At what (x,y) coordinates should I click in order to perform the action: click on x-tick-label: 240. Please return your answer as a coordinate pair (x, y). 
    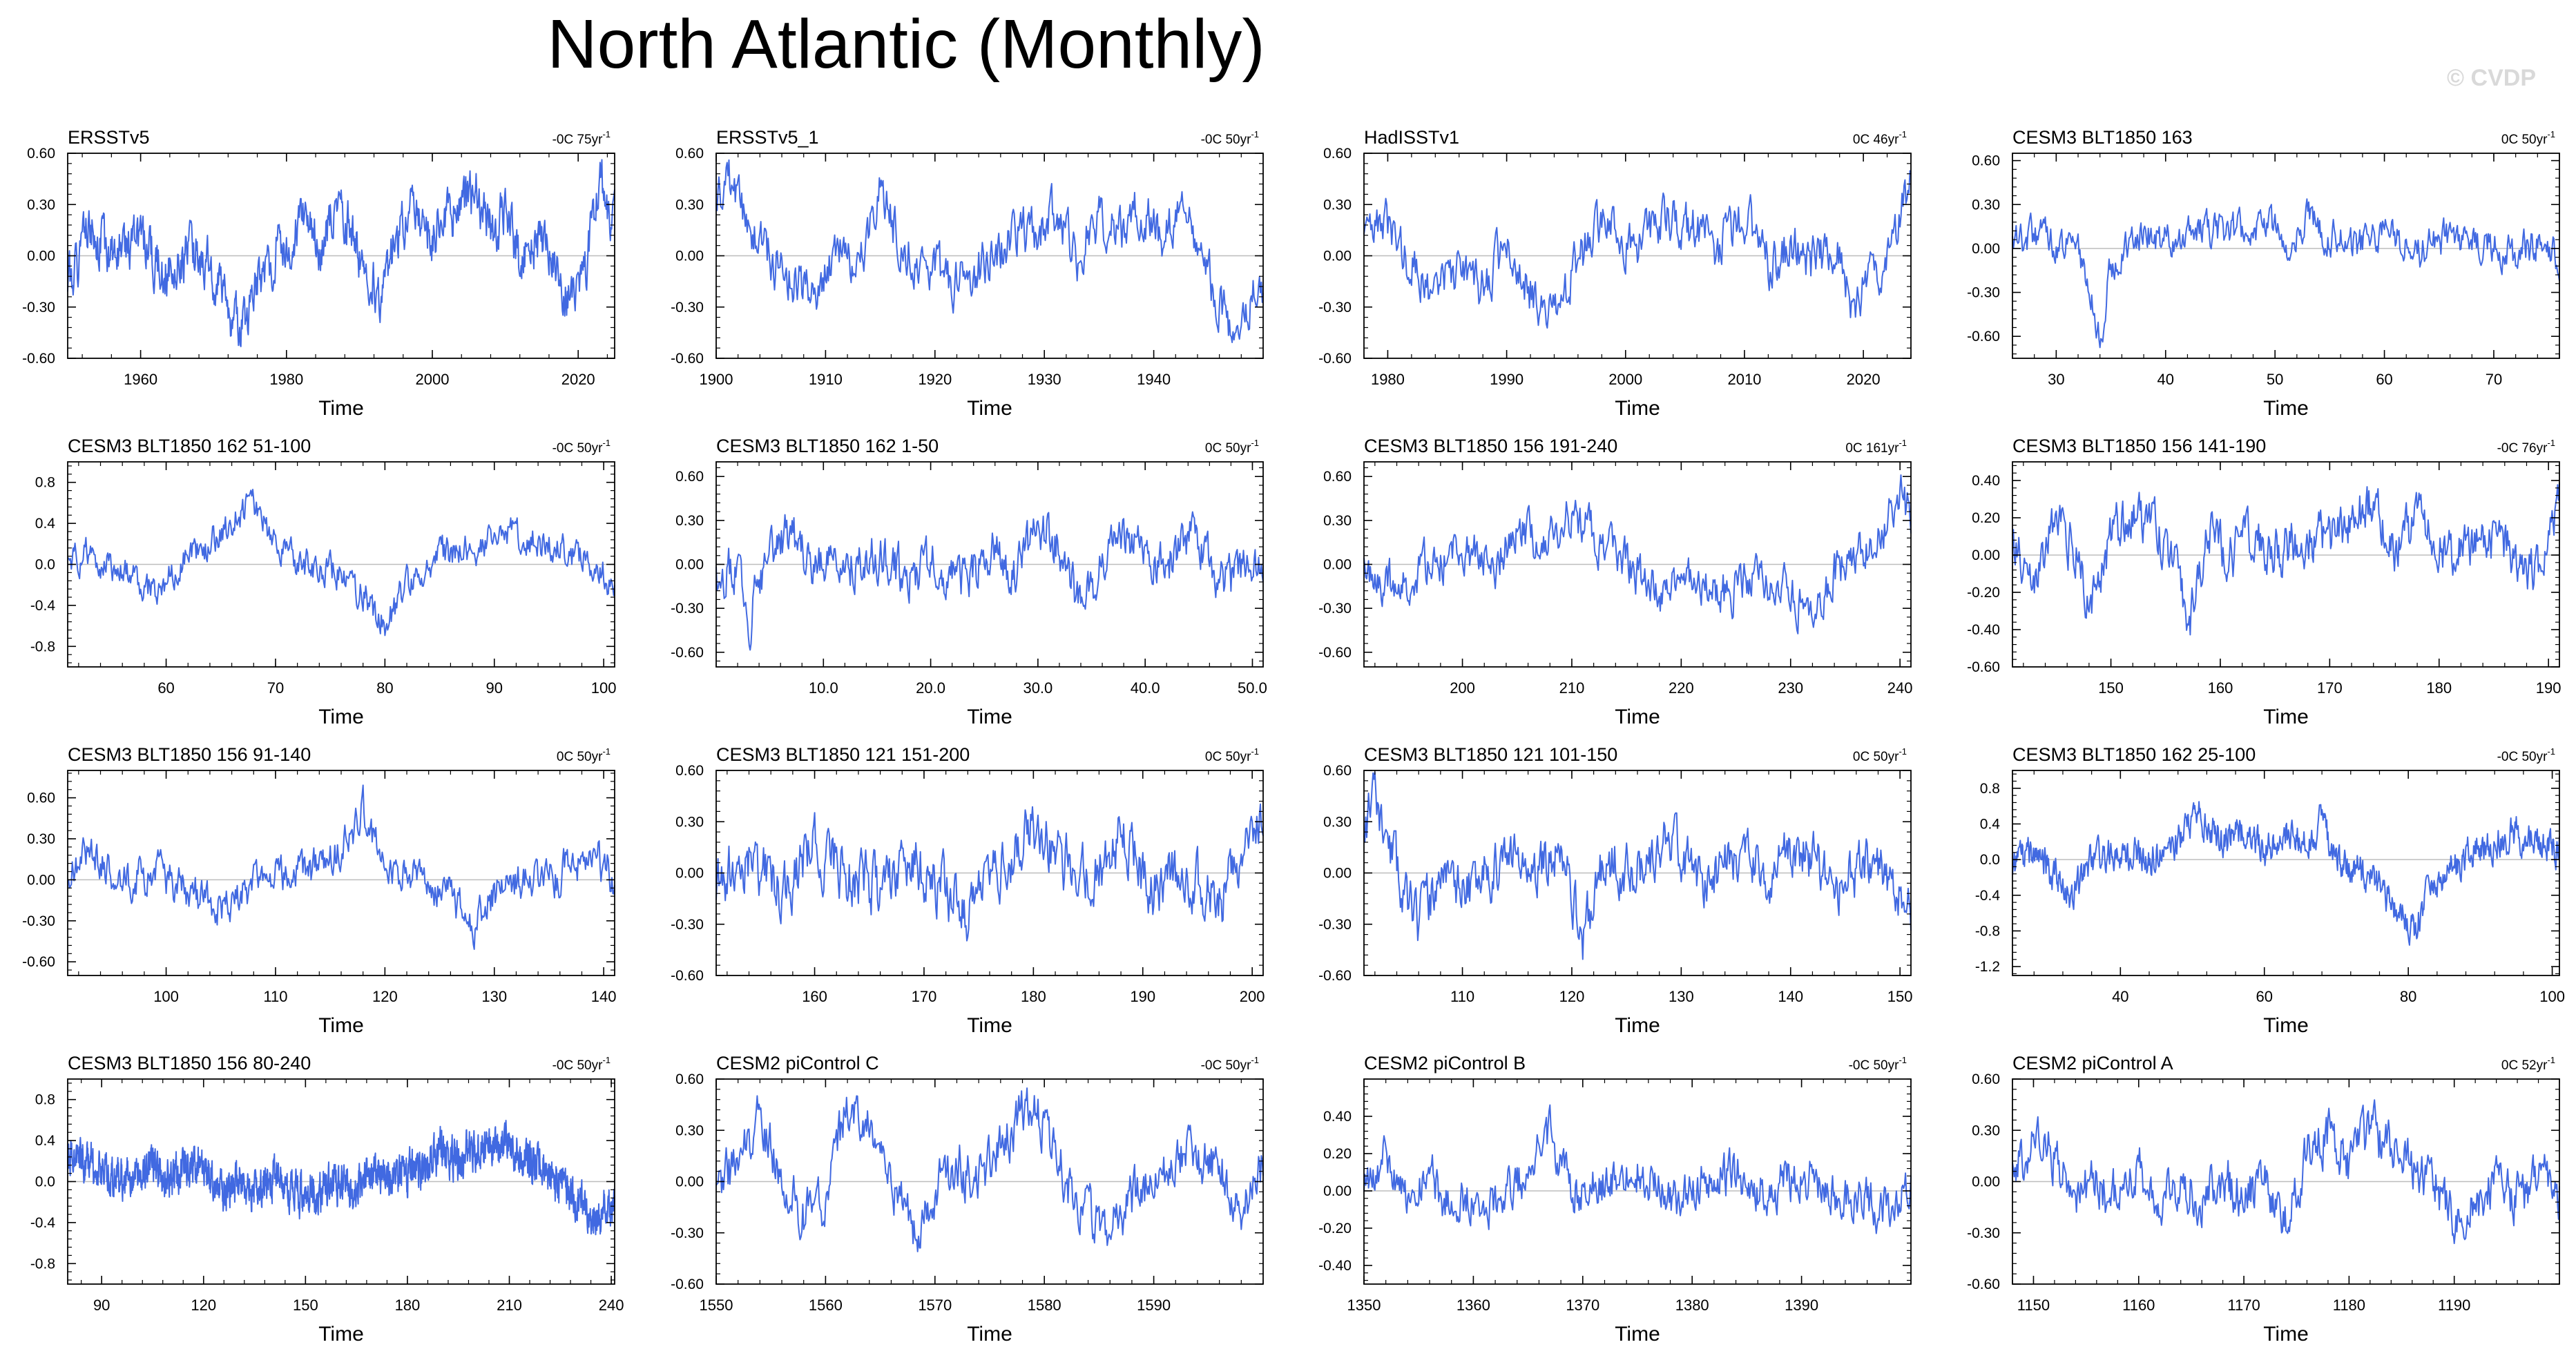
    Looking at the image, I should click on (611, 1305).